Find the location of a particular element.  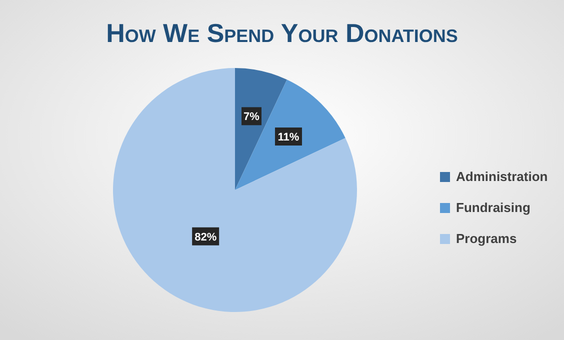

pie-slice is located at coordinates (290, 135).